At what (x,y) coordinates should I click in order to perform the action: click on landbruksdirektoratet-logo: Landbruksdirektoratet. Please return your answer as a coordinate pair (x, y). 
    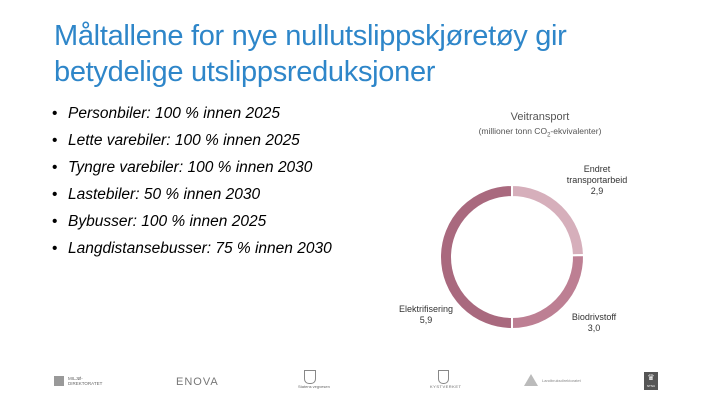
    Looking at the image, I should click on (552, 380).